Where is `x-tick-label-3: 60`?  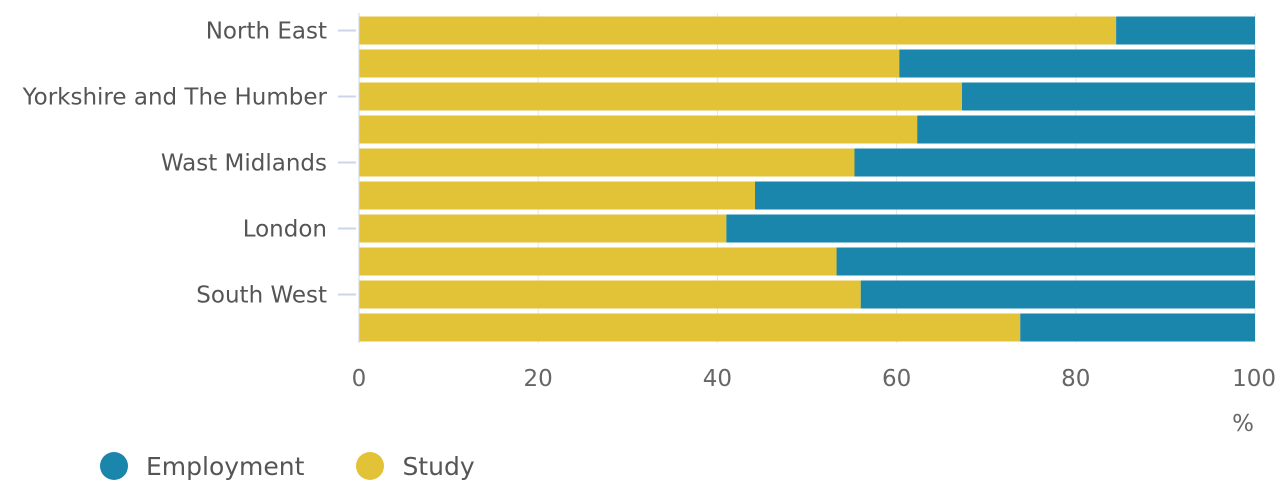 x-tick-label-3: 60 is located at coordinates (896, 379).